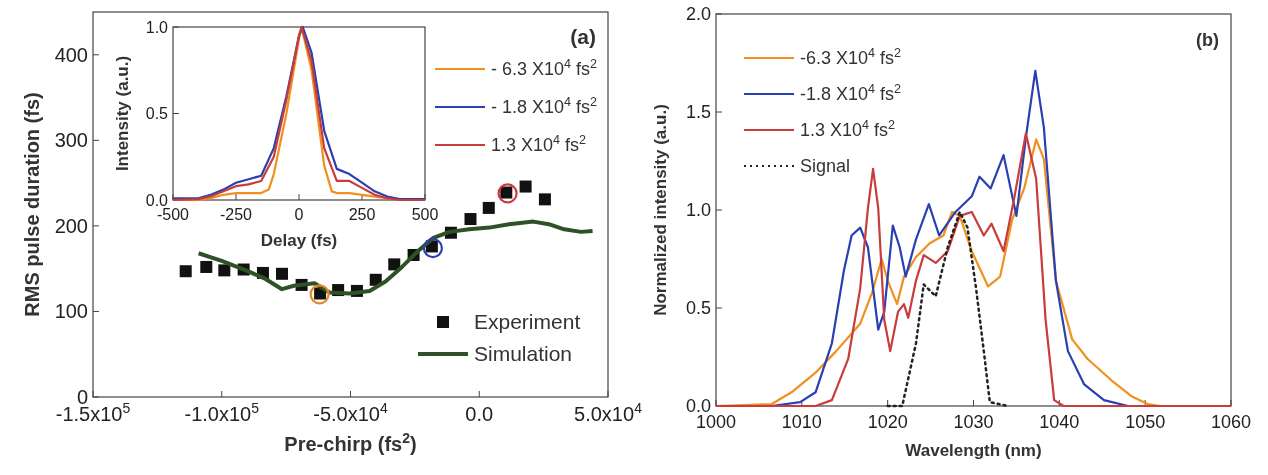  Describe the element at coordinates (1207, 40) in the screenshot. I see `annotation: (b)` at that location.